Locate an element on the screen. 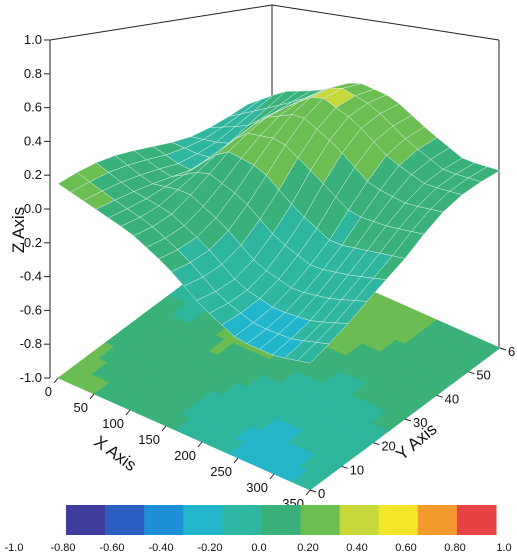 The height and width of the screenshot is (558, 517). y-axis-ticks: 0 10 20 30 40 50 6 is located at coordinates (412, 422).